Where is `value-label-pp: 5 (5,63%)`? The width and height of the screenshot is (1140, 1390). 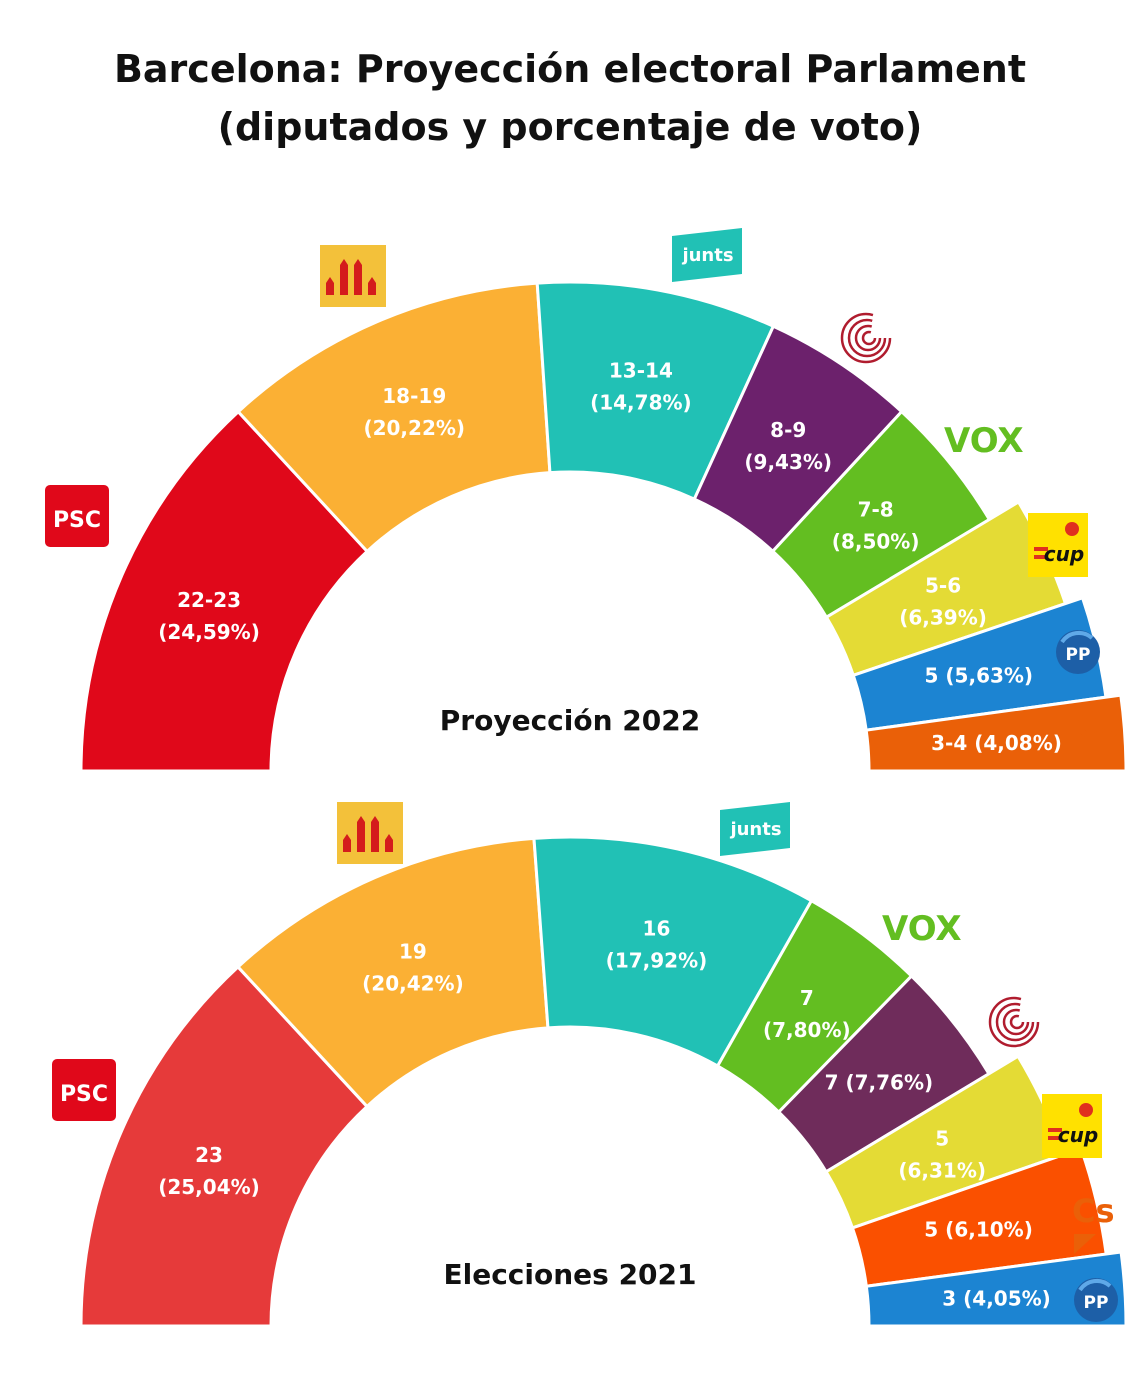 value-label-pp: 5 (5,63%) is located at coordinates (979, 676).